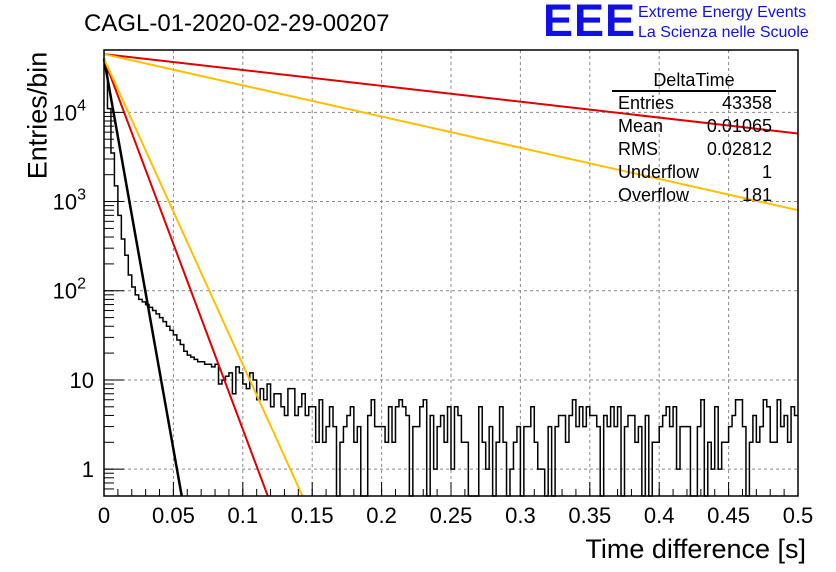  Describe the element at coordinates (695, 103) in the screenshot. I see `stats-row-entries: Entries 43358` at that location.